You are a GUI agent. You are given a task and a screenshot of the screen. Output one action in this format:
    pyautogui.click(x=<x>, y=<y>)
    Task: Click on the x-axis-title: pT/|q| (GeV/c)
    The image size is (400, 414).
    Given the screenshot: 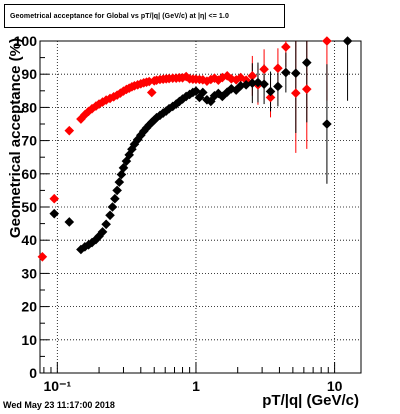 What is the action you would take?
    pyautogui.click(x=310, y=400)
    